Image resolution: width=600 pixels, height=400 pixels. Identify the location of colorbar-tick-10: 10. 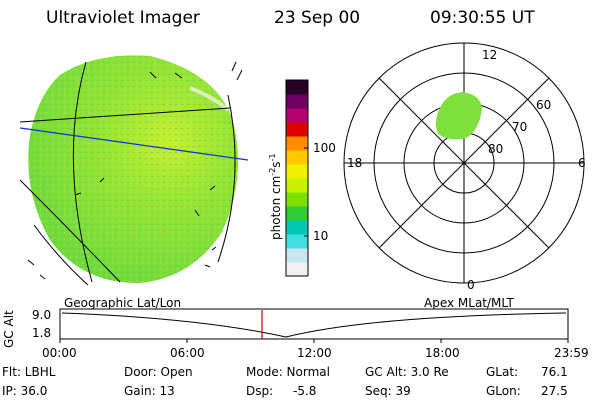
(321, 236).